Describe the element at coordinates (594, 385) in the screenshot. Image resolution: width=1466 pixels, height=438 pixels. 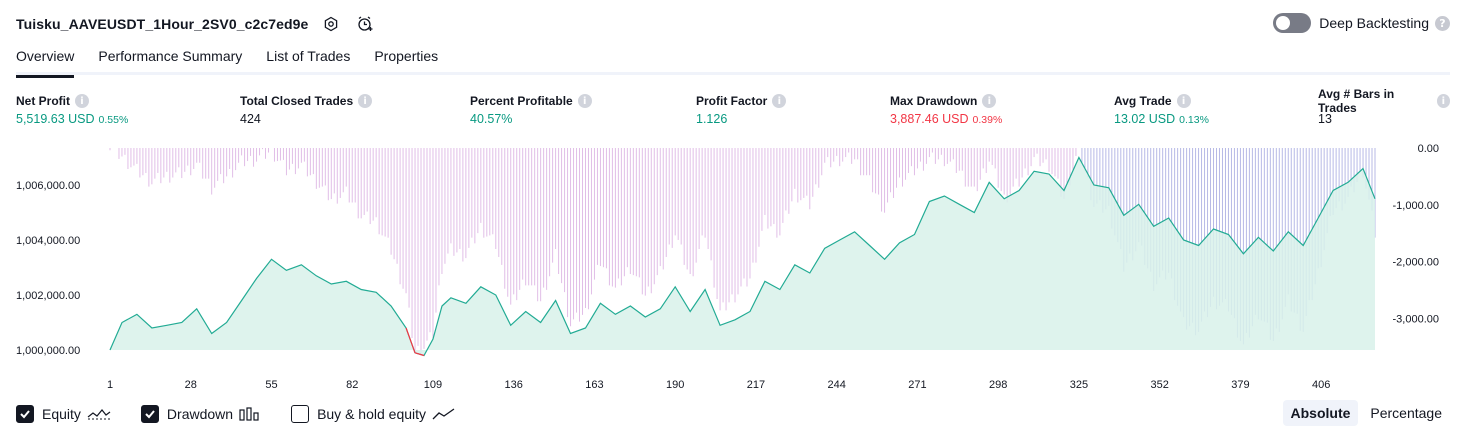
I see `x-axis-tick: 163` at that location.